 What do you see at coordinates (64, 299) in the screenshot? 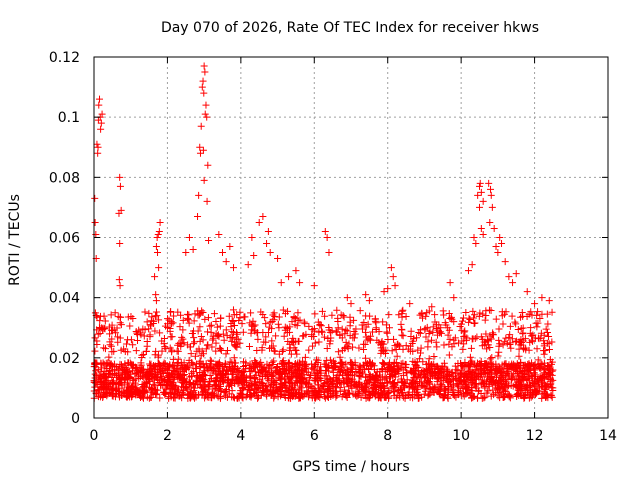
I see `y-tick-label: 0.04` at bounding box center [64, 299].